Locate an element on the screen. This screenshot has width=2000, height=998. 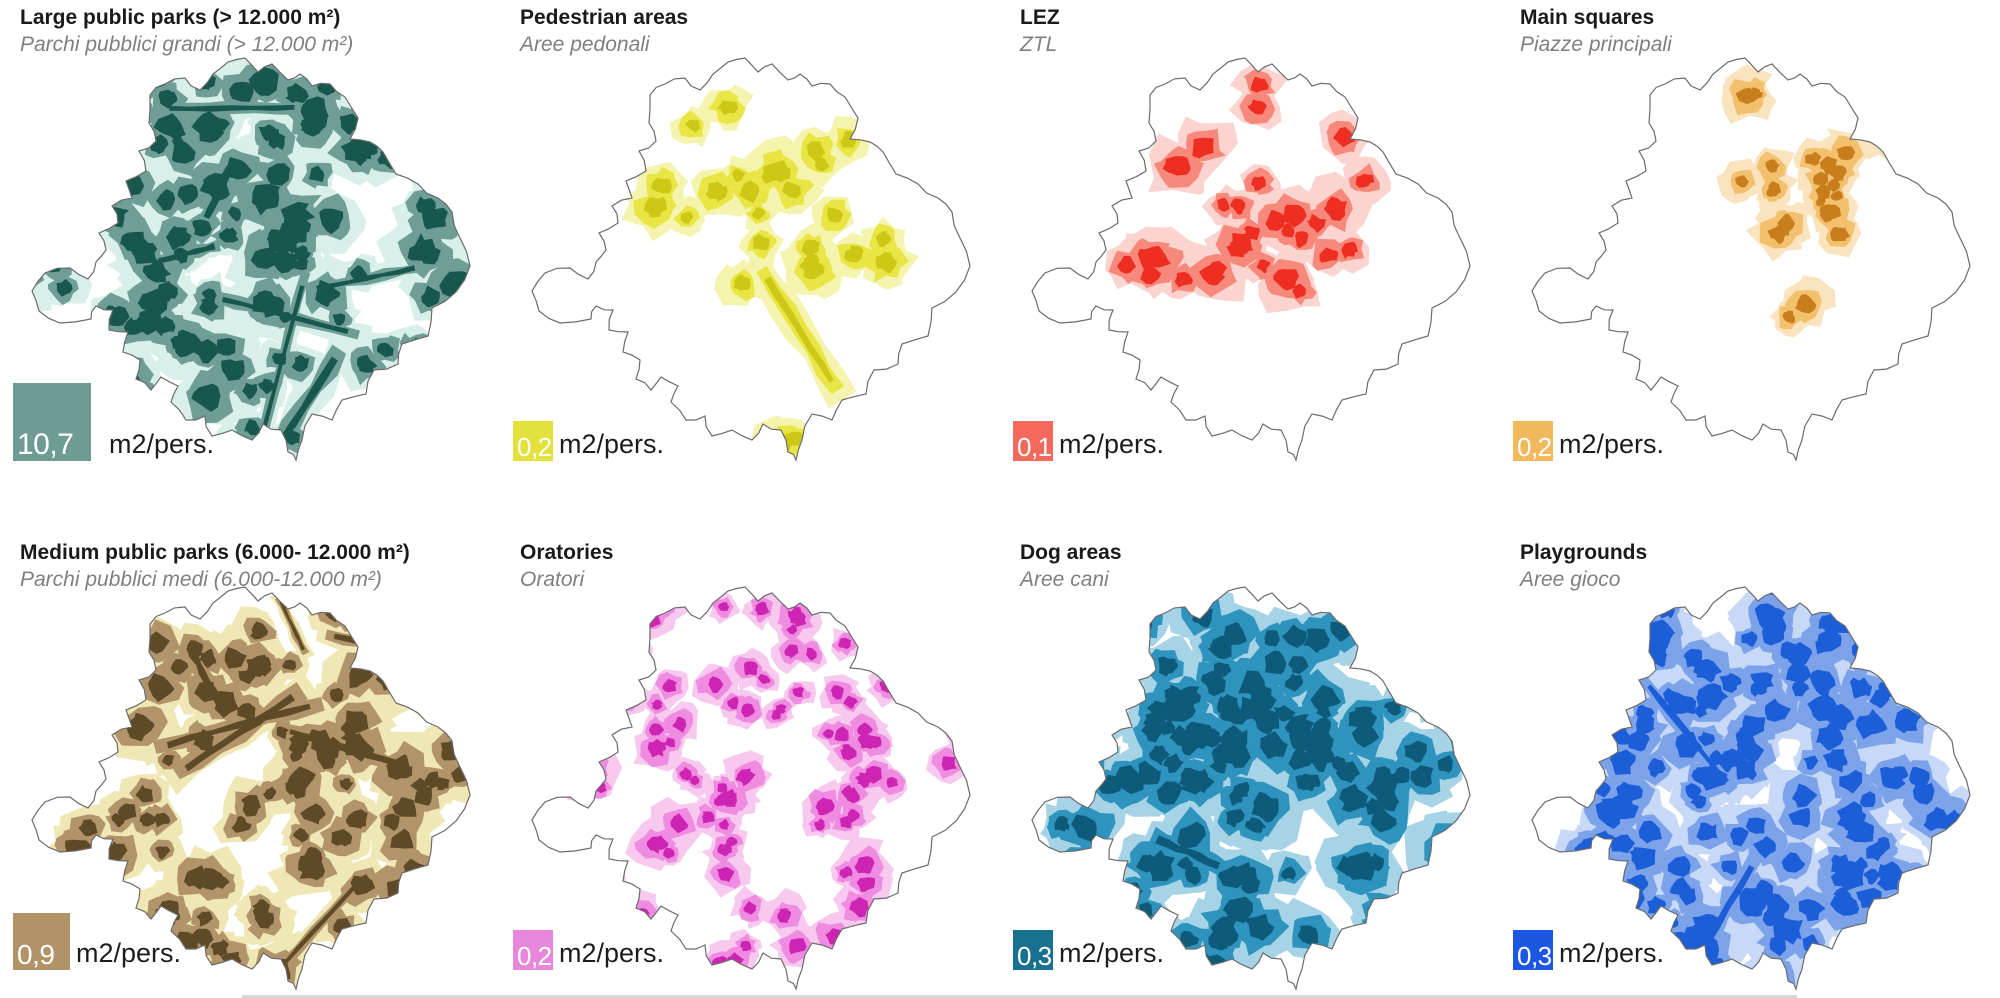
legend-value: 0,1 is located at coordinates (1034, 447).